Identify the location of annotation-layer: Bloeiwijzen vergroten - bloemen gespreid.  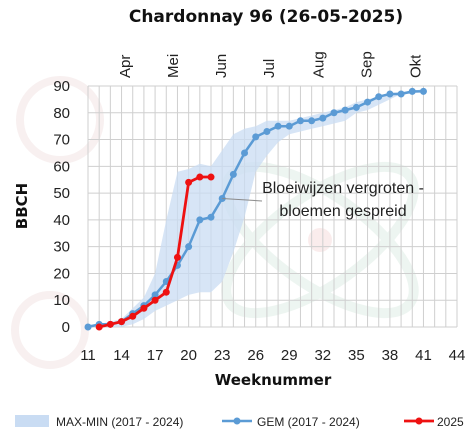
(323, 200).